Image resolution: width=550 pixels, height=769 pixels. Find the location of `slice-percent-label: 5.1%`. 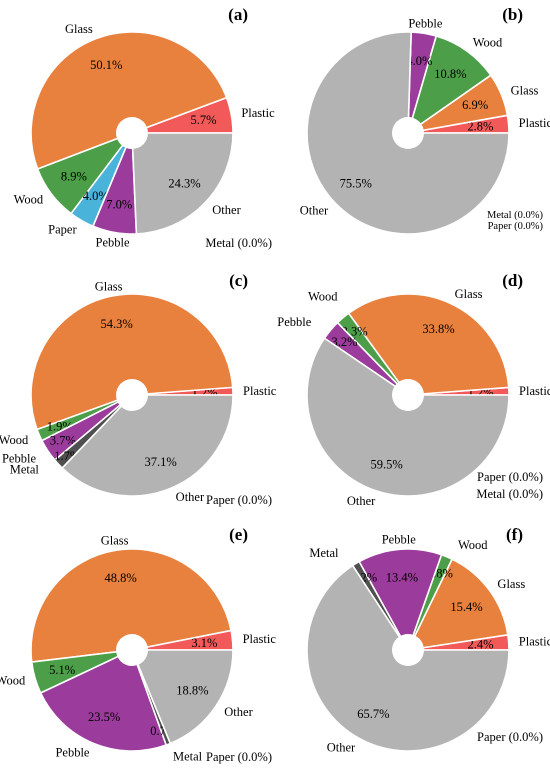

slice-percent-label: 5.1% is located at coordinates (62, 670).